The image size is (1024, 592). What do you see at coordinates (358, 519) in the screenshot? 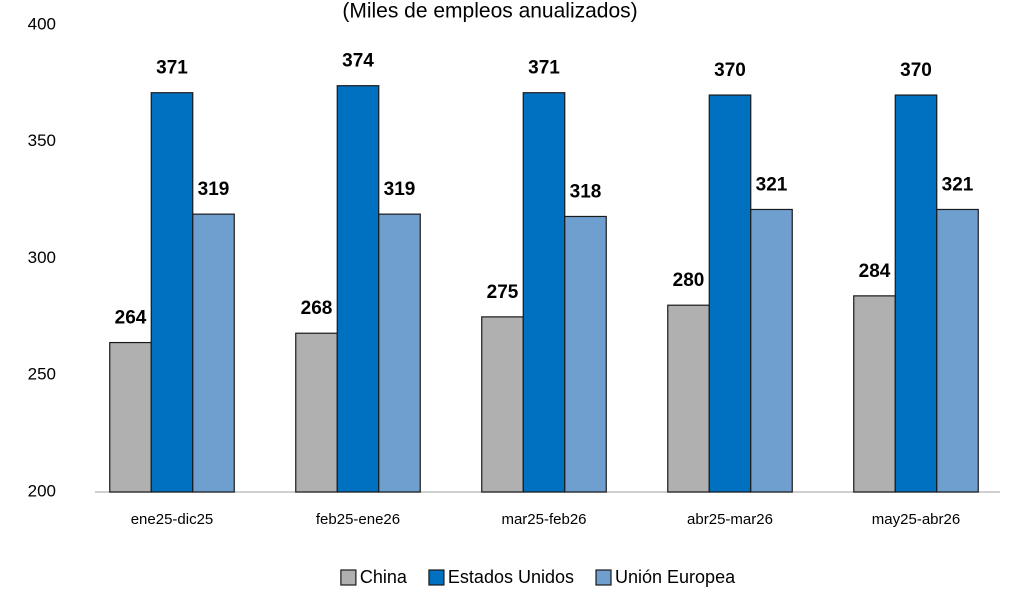
I see `x-tick-label: feb25-ene26` at bounding box center [358, 519].